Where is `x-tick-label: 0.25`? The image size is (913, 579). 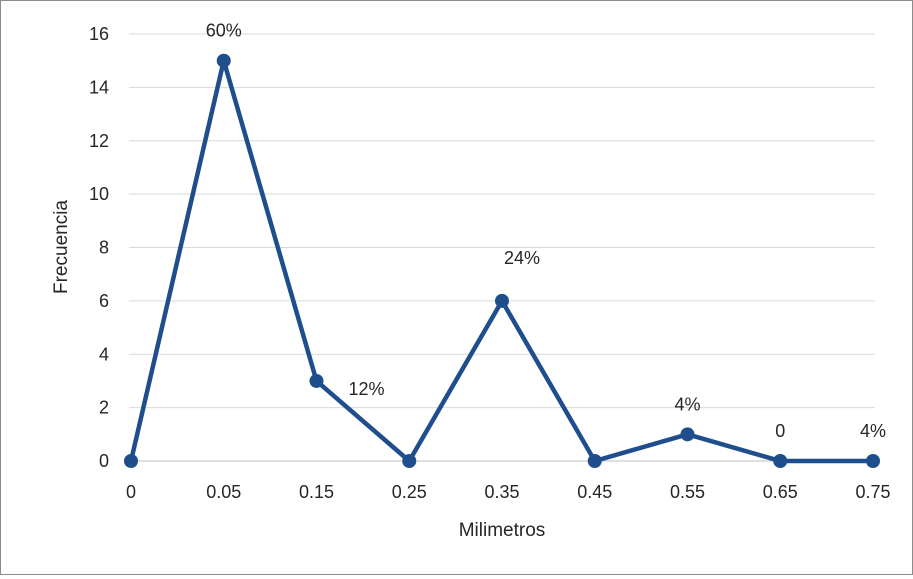
x-tick-label: 0.25 is located at coordinates (409, 492).